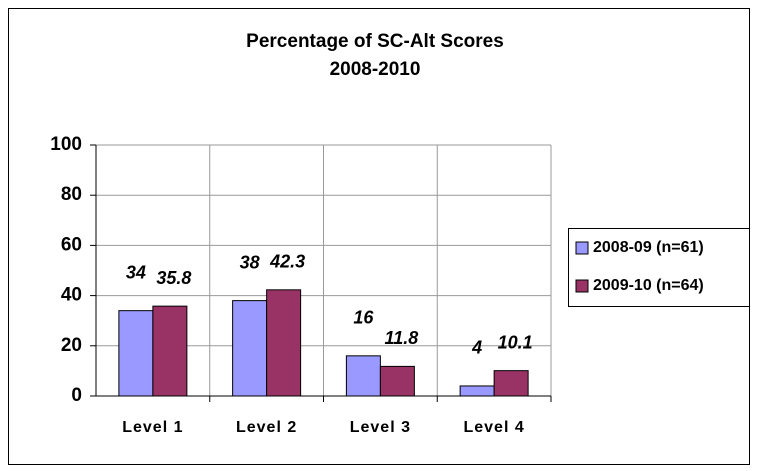 This screenshot has height=471, width=758. What do you see at coordinates (648, 247) in the screenshot?
I see `legend-label: 2008-09 (n=61)` at bounding box center [648, 247].